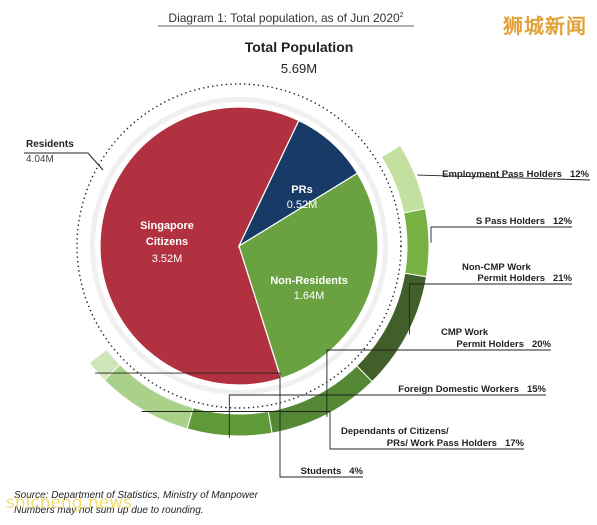 This screenshot has height=525, width=597. Describe the element at coordinates (416, 243) in the screenshot. I see `ring-segment-s-pass-holders` at that location.